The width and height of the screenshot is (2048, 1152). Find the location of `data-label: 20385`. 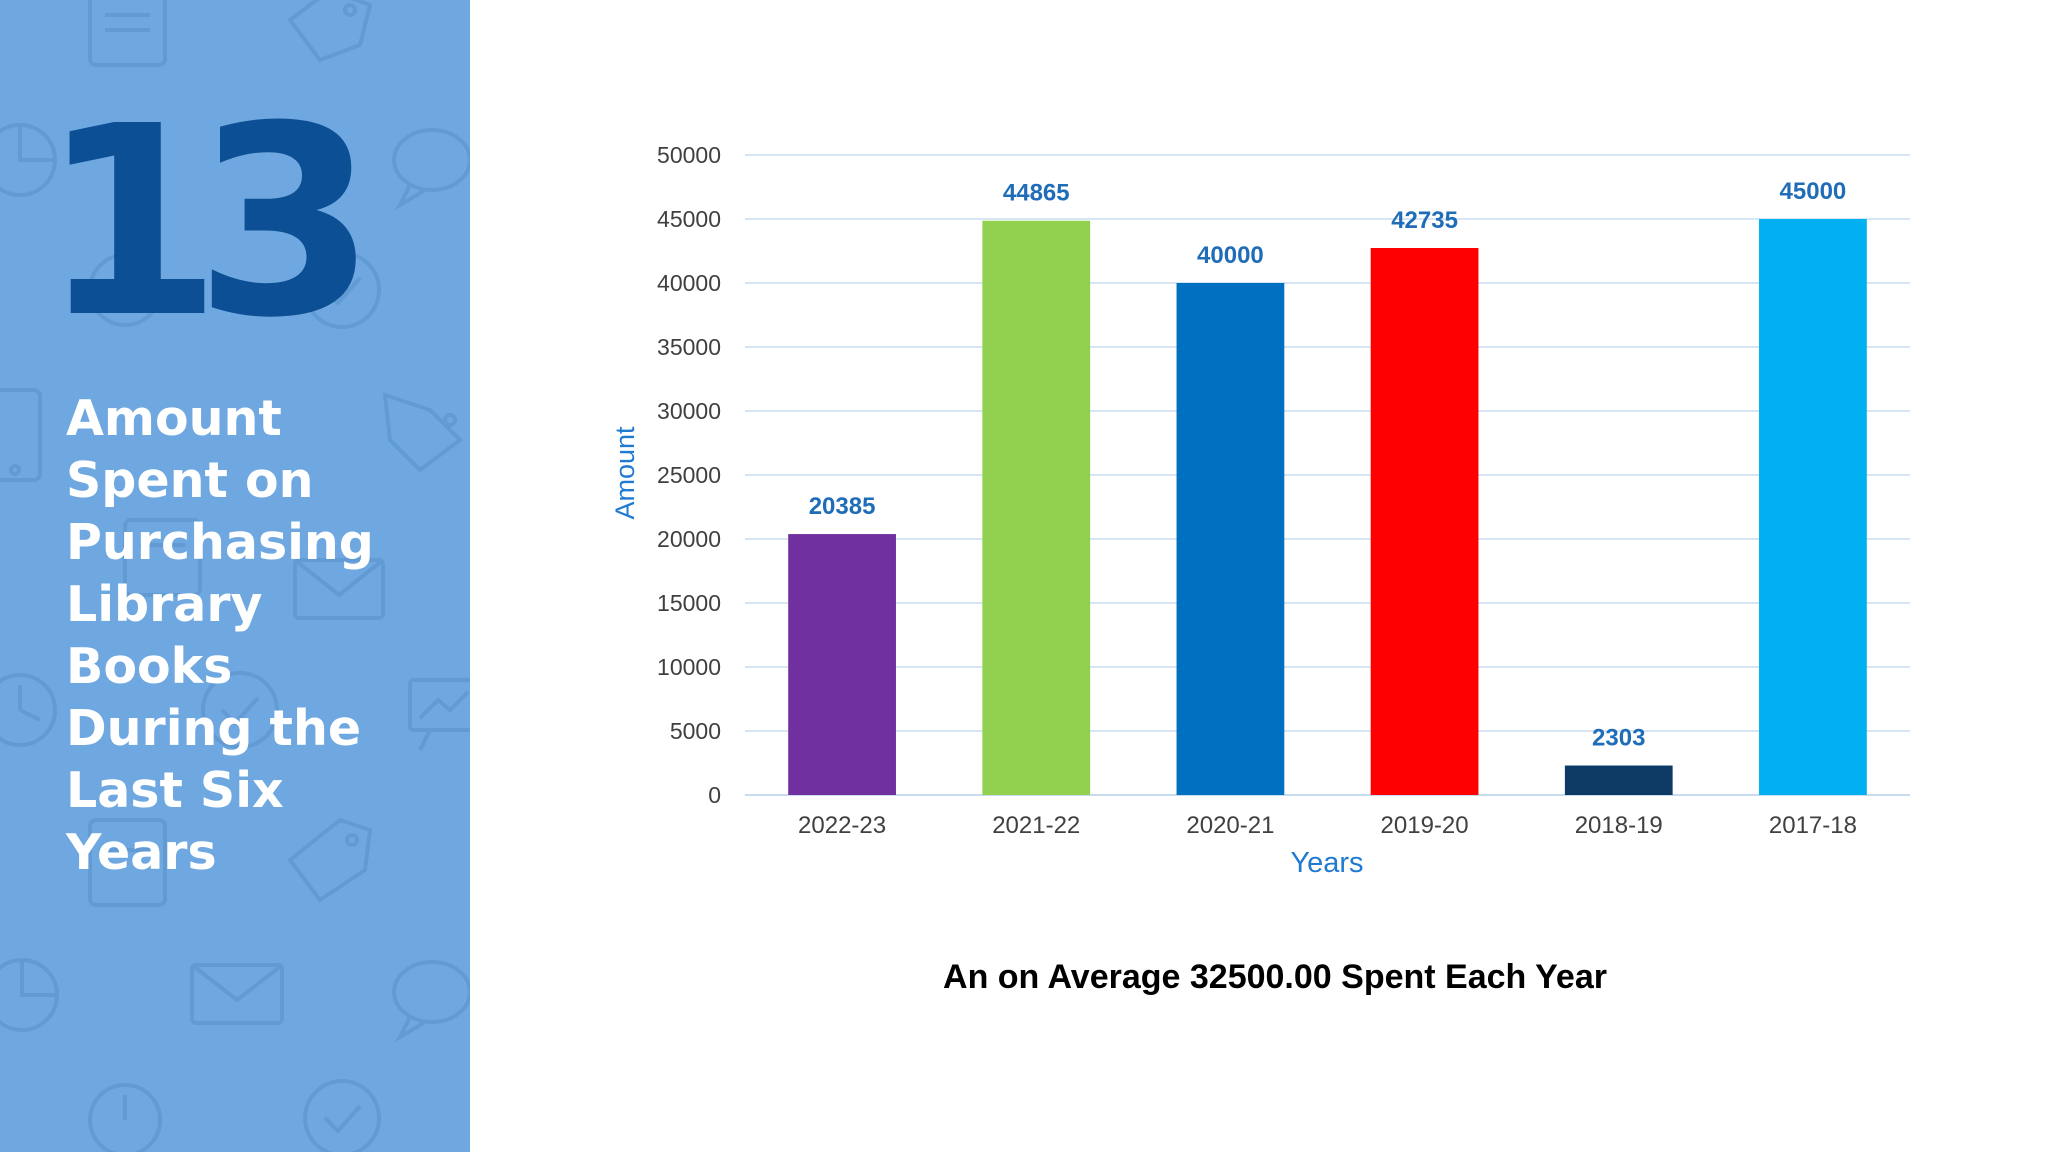

data-label: 20385 is located at coordinates (842, 506).